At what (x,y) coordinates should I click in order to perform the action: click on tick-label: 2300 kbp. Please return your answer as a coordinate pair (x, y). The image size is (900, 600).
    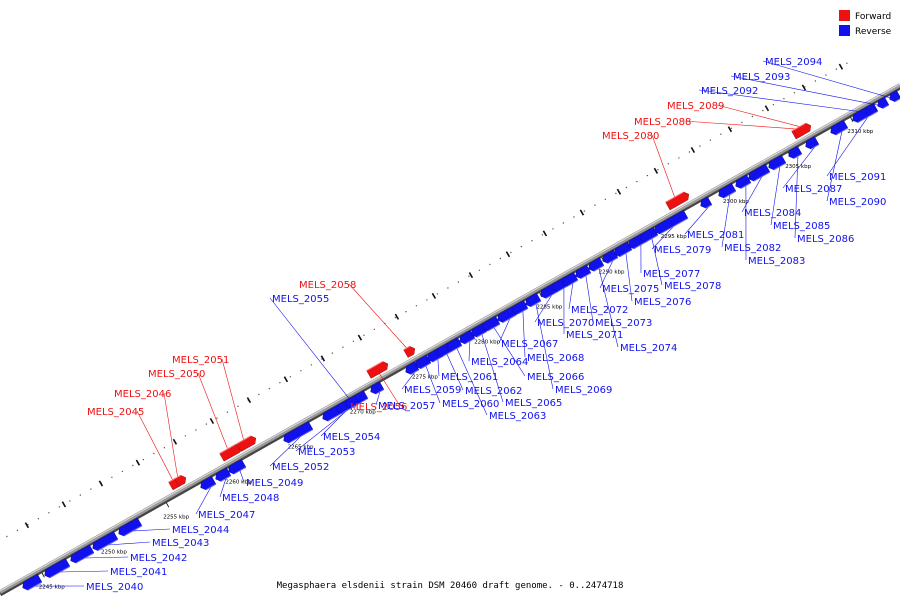
    Looking at the image, I should click on (736, 202).